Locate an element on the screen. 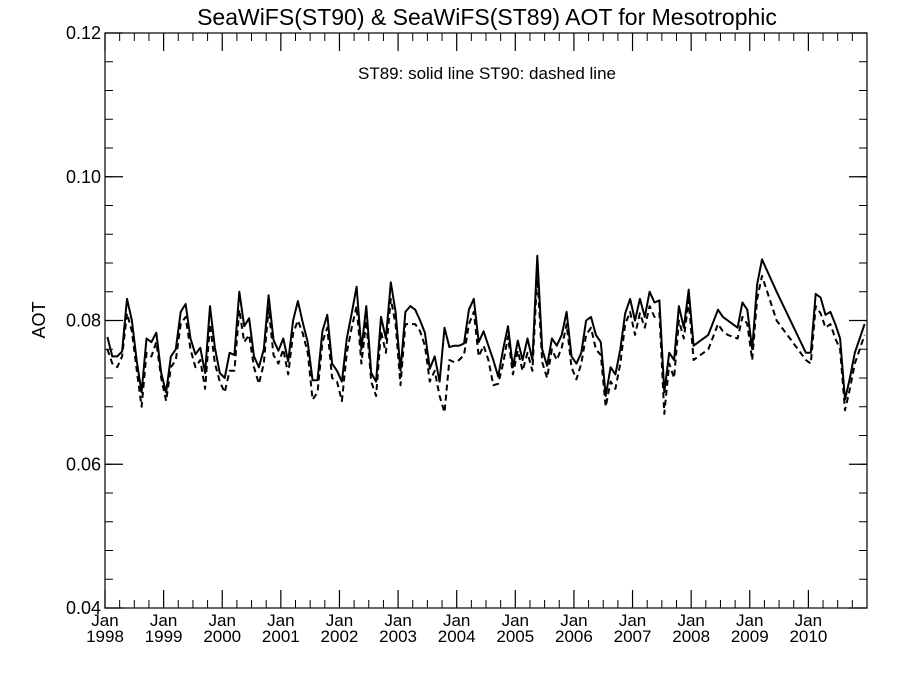 The width and height of the screenshot is (900, 675). x-tick-year-label: 1998 is located at coordinates (105, 636).